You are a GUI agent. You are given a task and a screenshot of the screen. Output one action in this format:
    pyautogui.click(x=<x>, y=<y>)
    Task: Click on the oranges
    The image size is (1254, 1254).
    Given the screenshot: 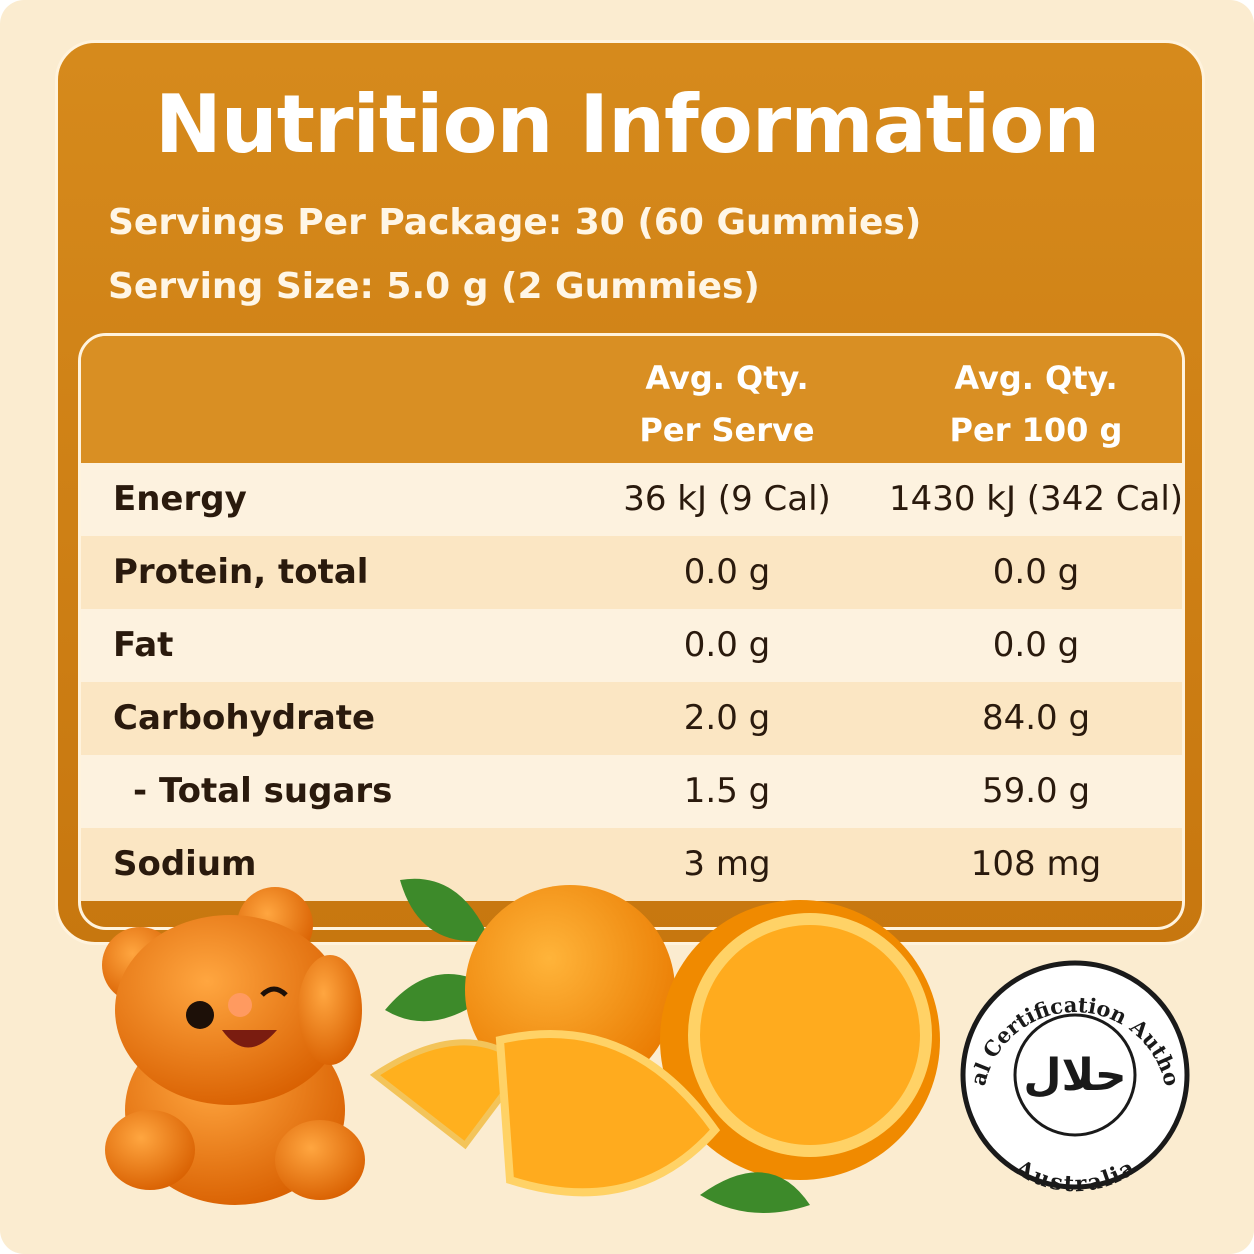 What is the action you would take?
    pyautogui.click(x=654, y=1045)
    